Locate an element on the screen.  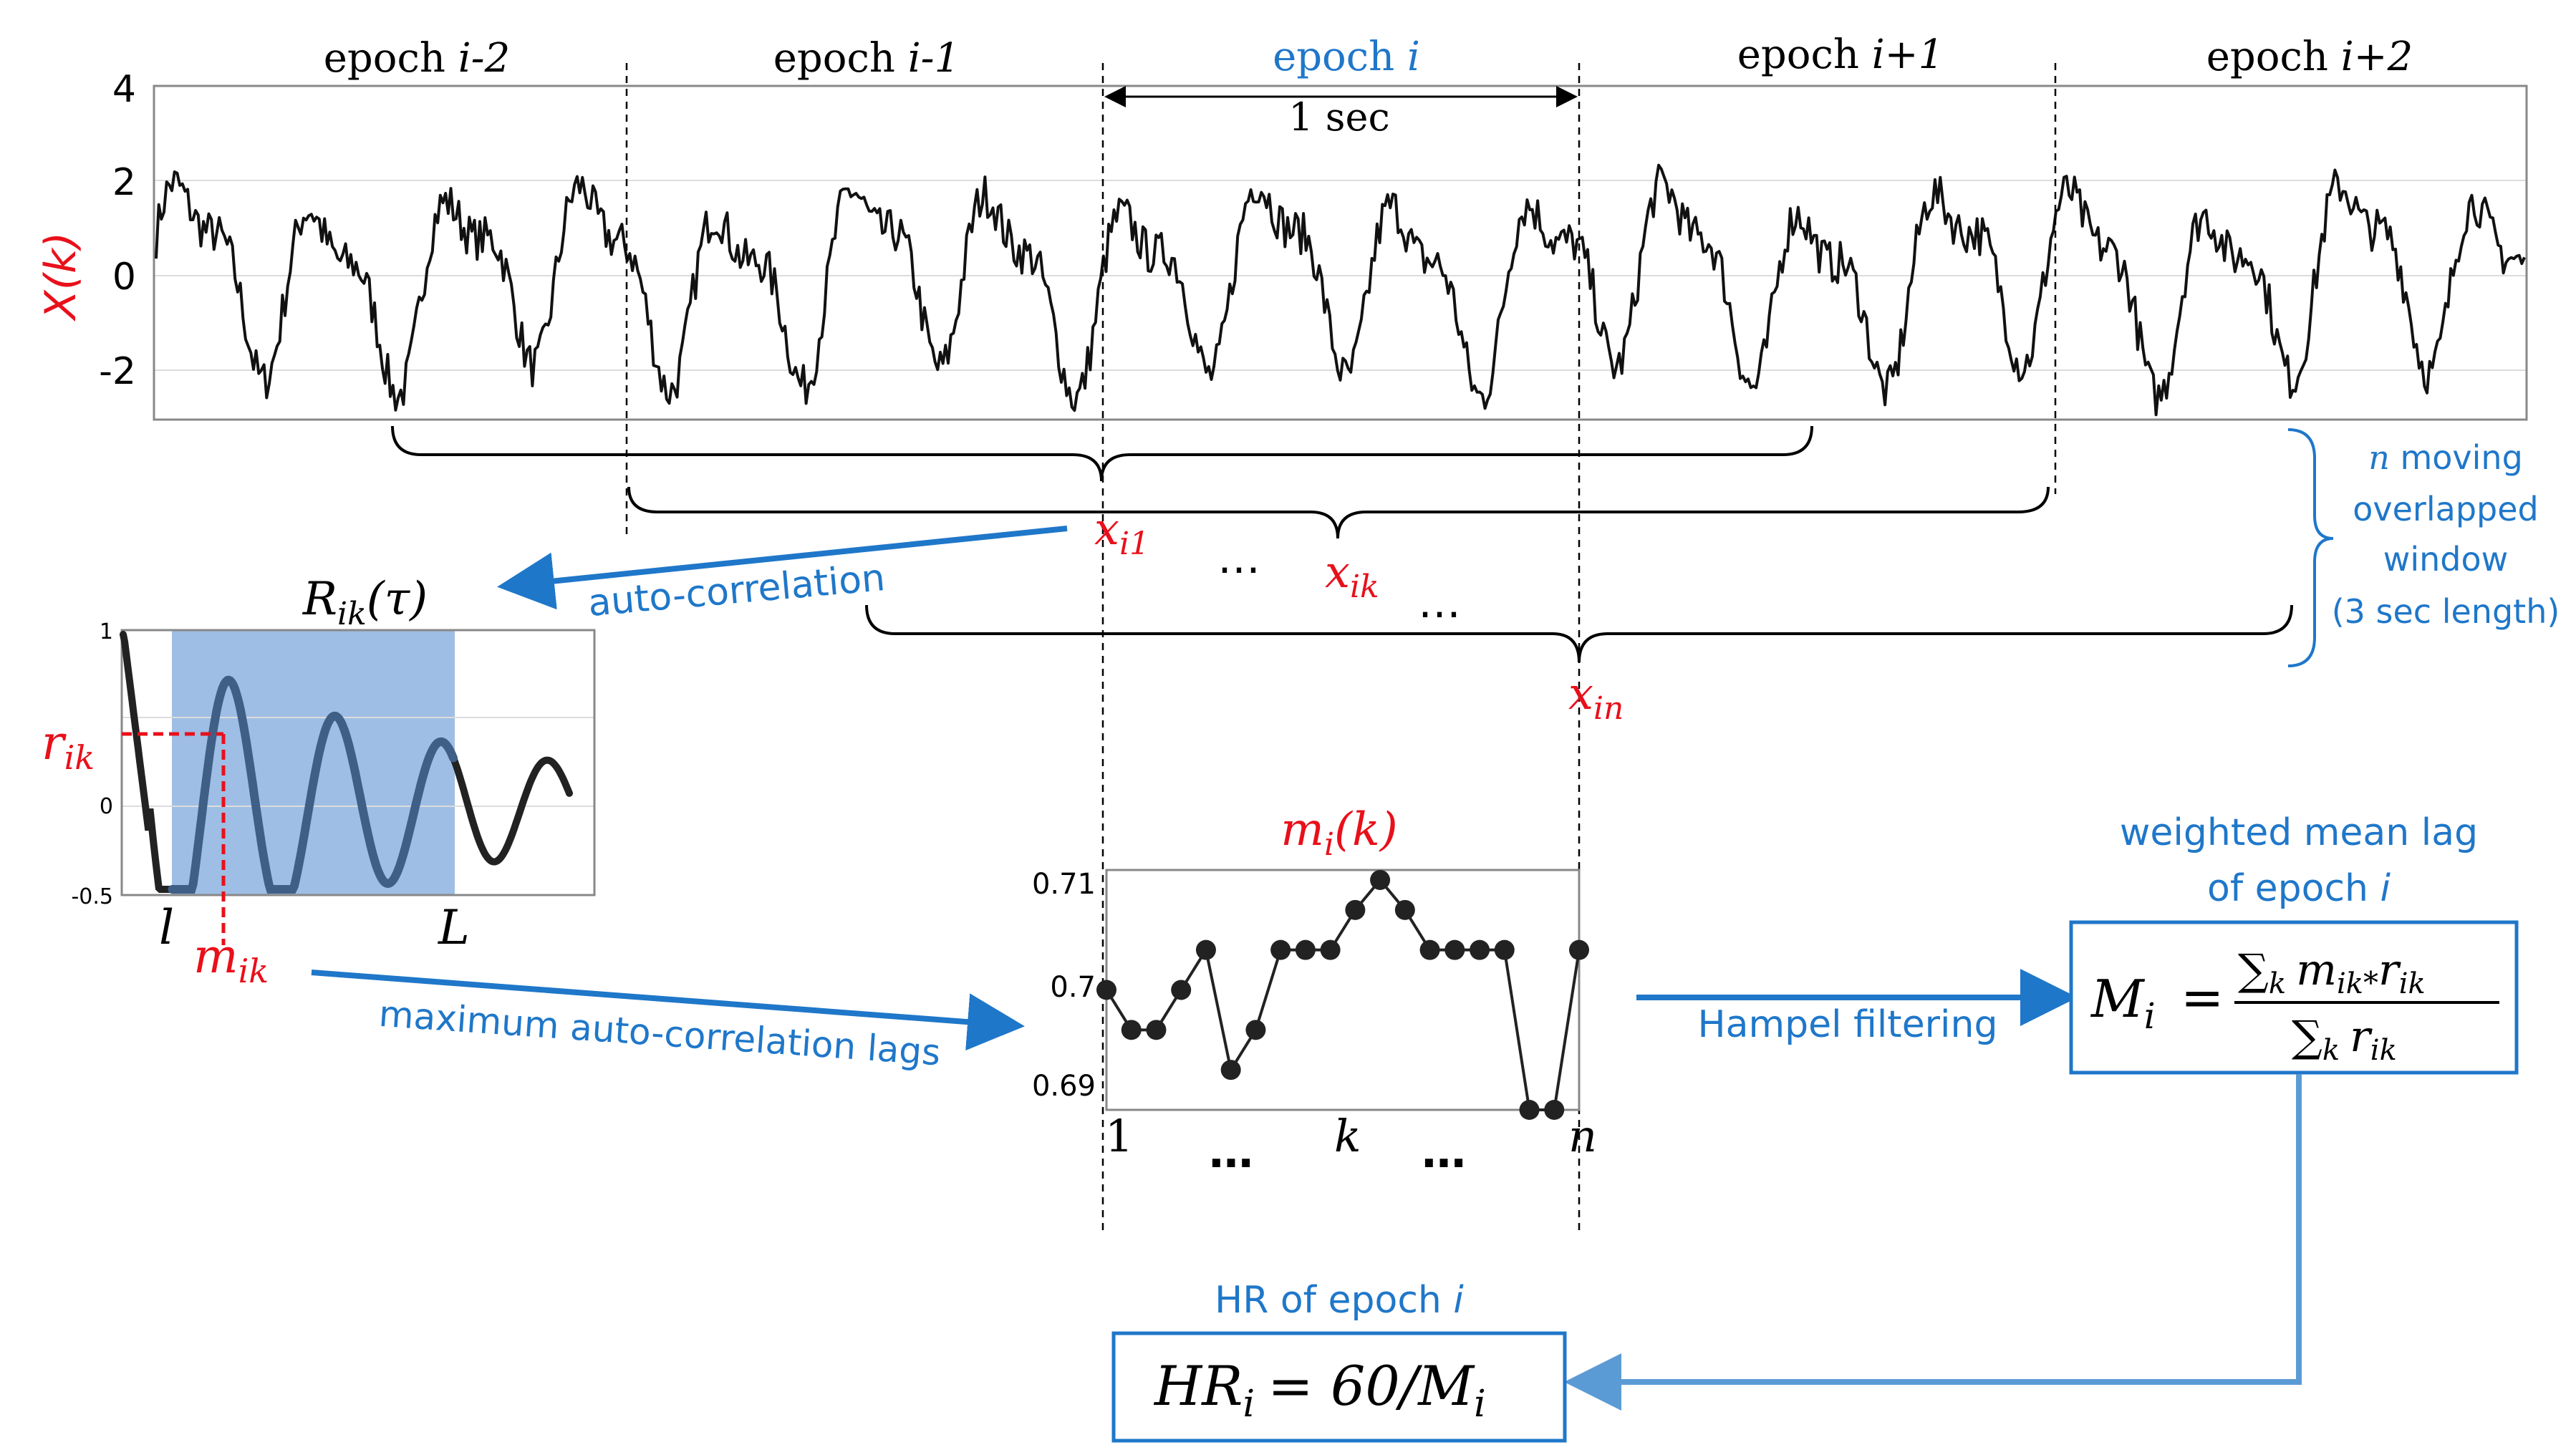
autocorrelation-plot: 1 0 -0.5 Rik(τ) rik l L mik is located at coordinates (319, 781).